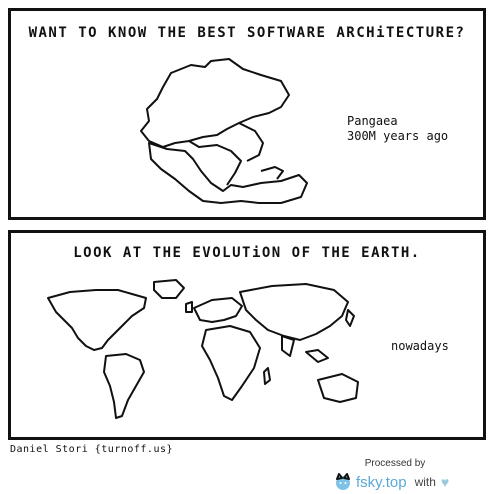  Describe the element at coordinates (350, 318) in the screenshot. I see `japan-islands` at that location.